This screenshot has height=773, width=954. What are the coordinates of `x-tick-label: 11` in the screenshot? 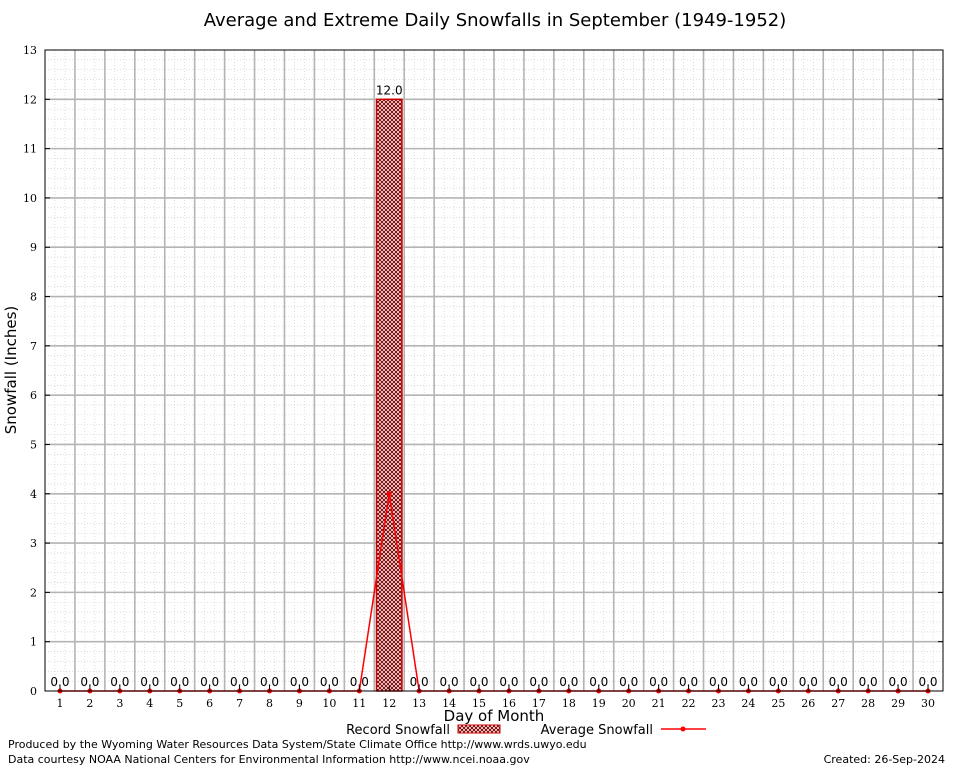 It's located at (359, 703).